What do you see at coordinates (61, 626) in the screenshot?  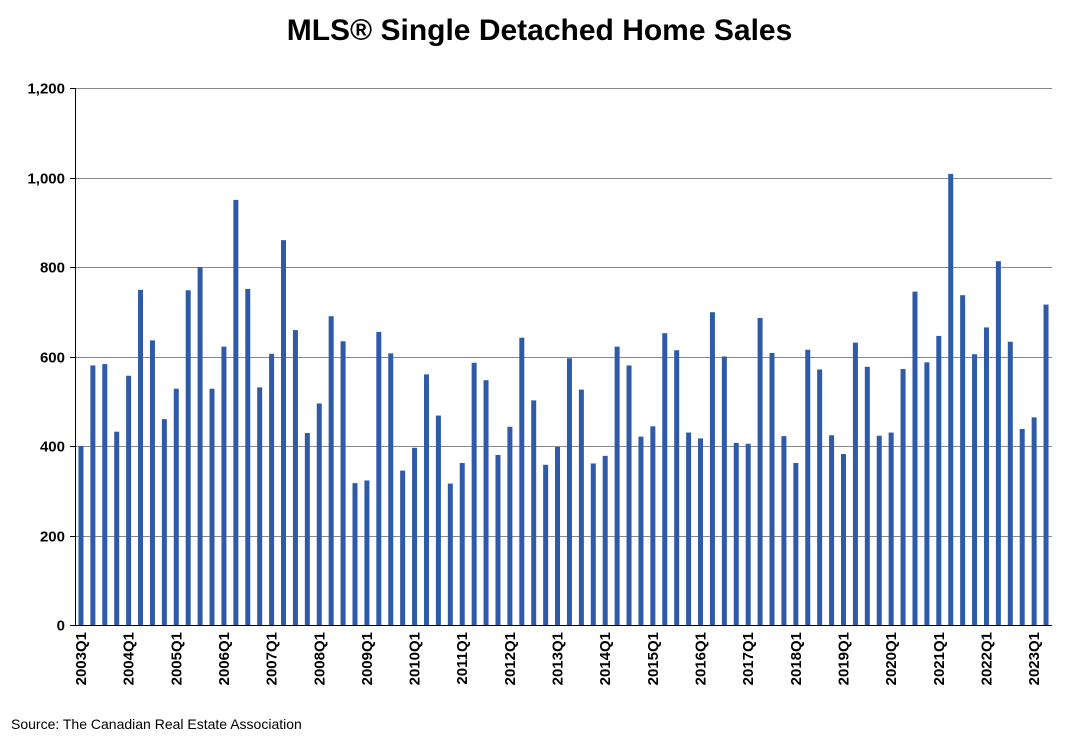 I see `y-tick-label: 0` at bounding box center [61, 626].